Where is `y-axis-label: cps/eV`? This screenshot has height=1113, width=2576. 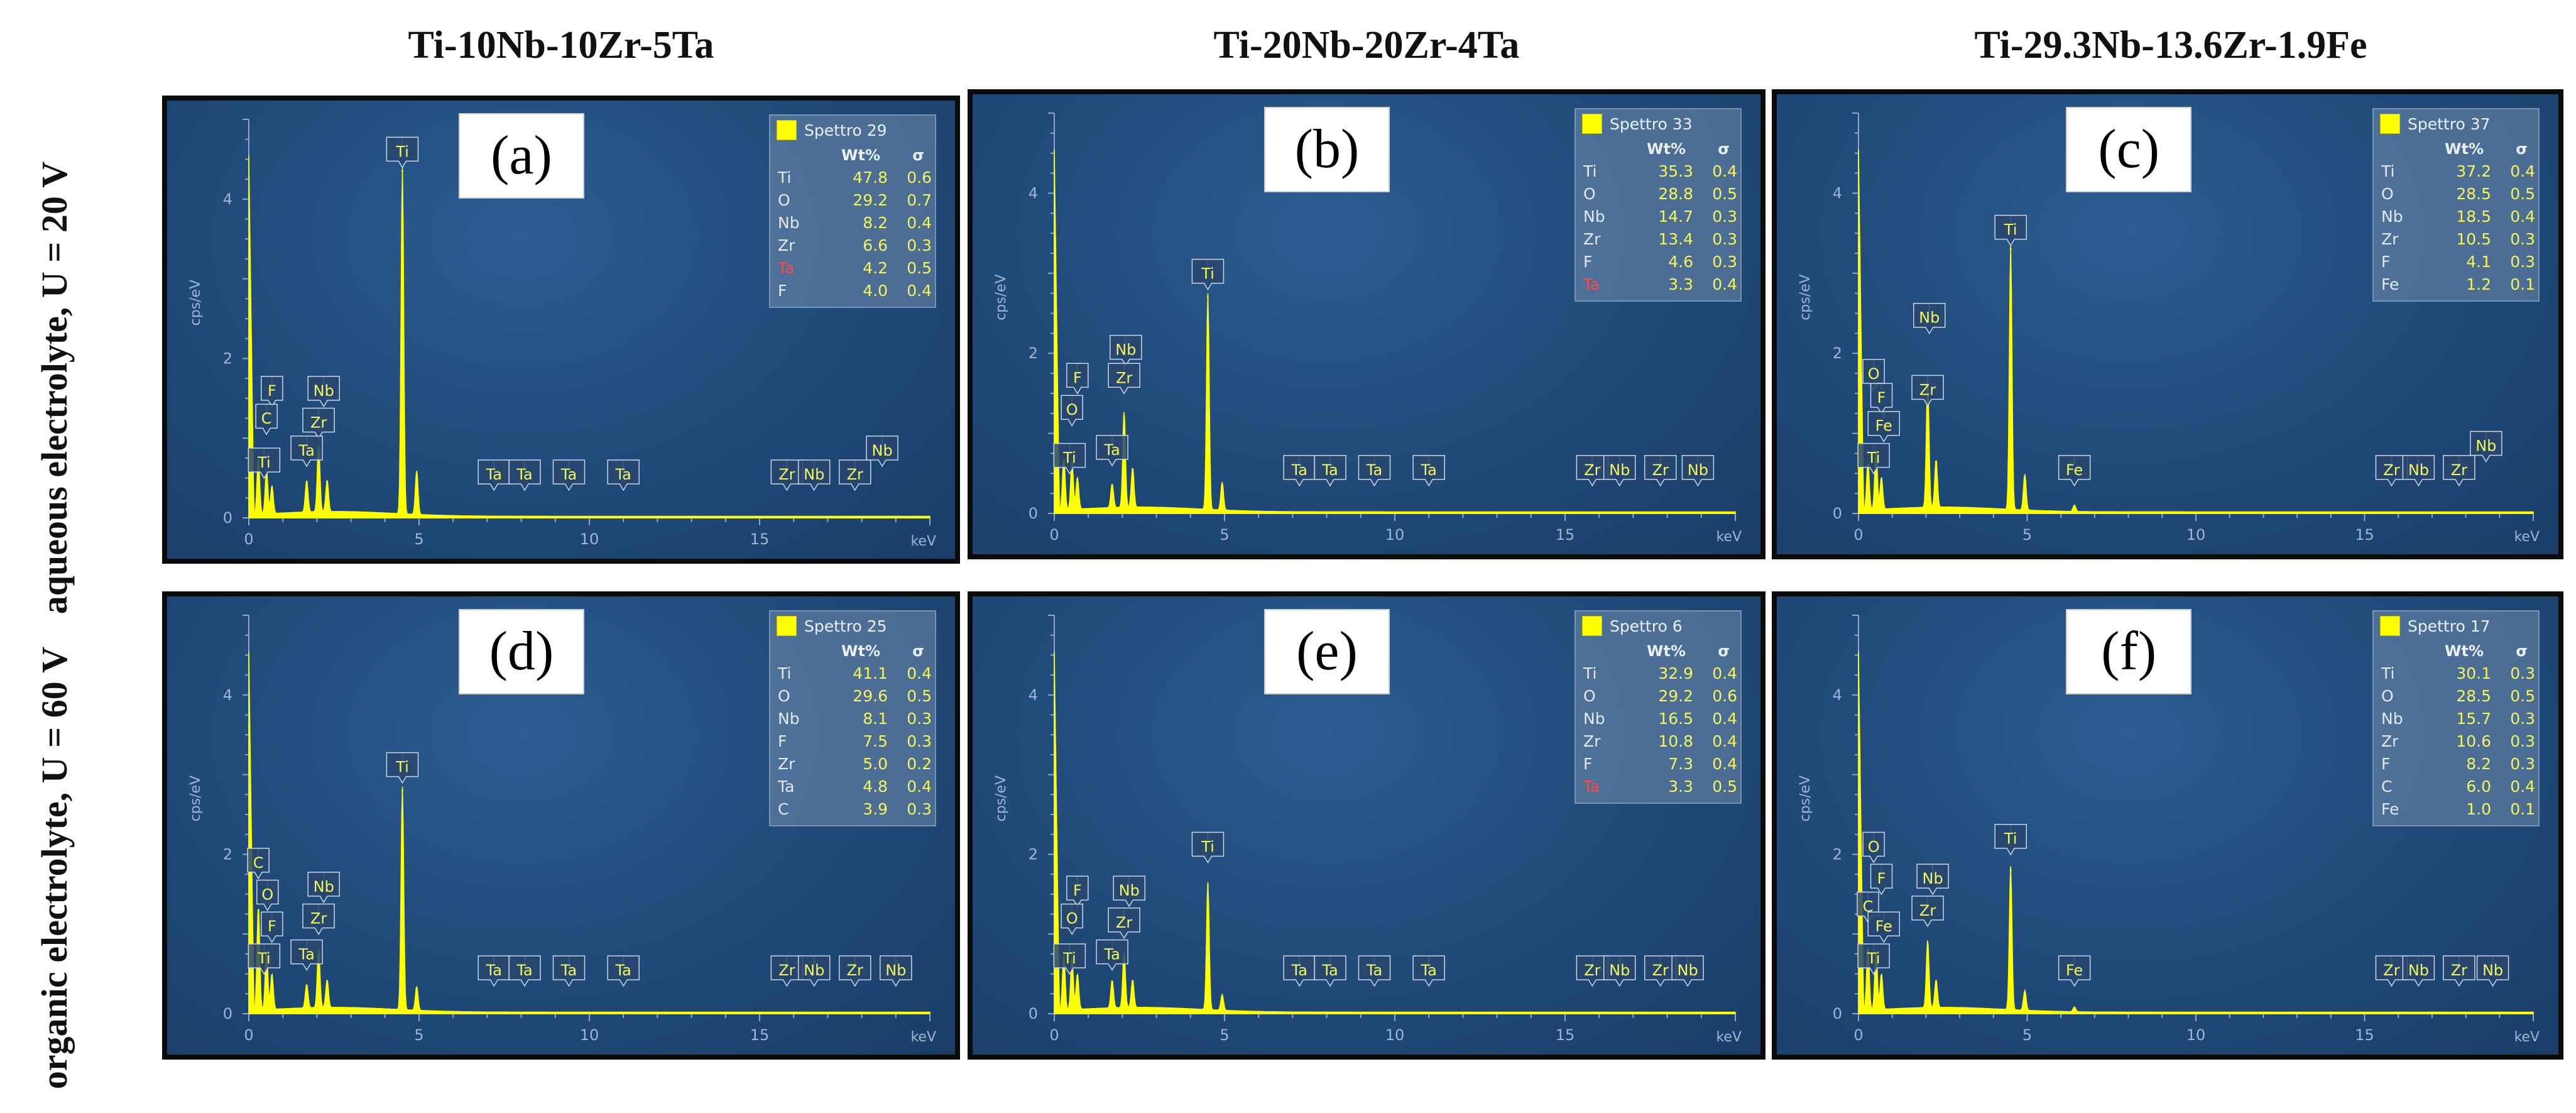
y-axis-label: cps/eV is located at coordinates (1001, 799).